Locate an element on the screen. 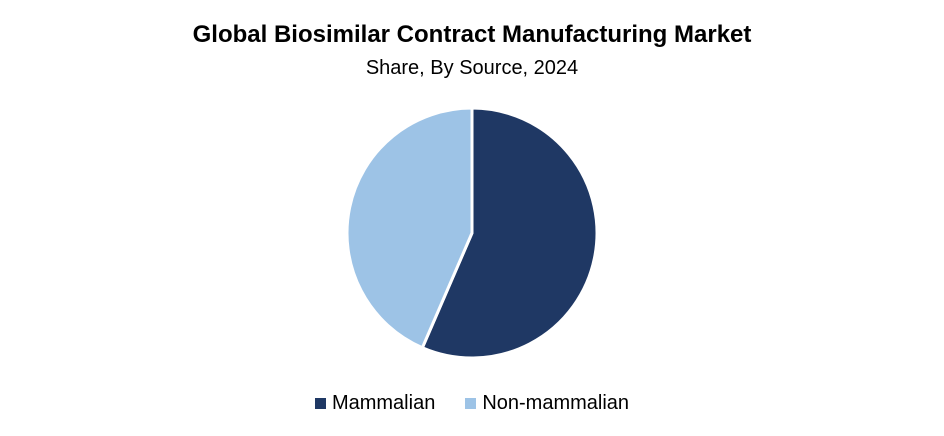 The width and height of the screenshot is (944, 436). legend-label-mammalian: Mammalian is located at coordinates (383, 403).